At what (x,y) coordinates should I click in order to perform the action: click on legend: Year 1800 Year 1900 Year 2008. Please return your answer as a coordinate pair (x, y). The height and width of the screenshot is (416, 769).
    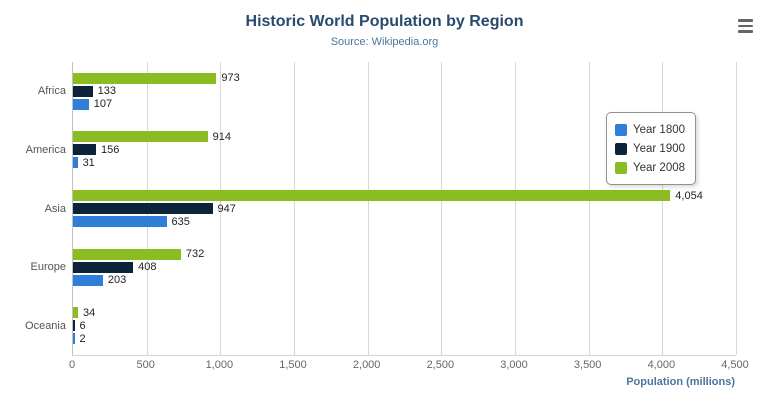
    Looking at the image, I should click on (651, 148).